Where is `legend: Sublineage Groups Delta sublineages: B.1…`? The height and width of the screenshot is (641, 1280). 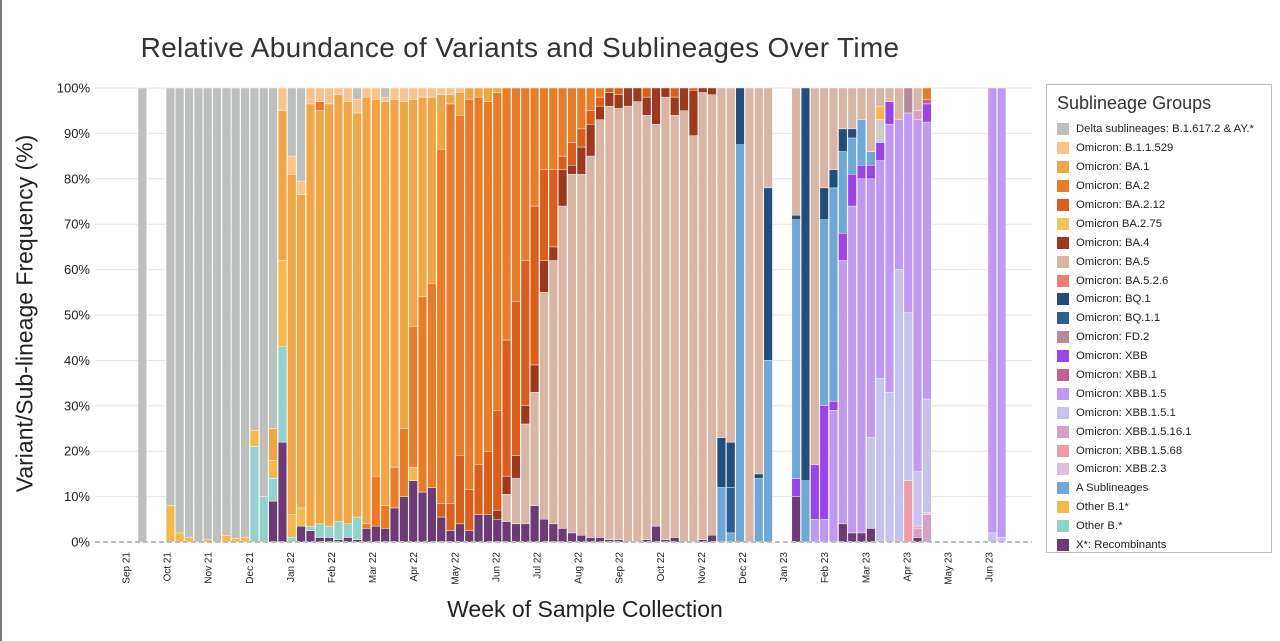 legend: Sublineage Groups Delta sublineages: B.1… is located at coordinates (1159, 318).